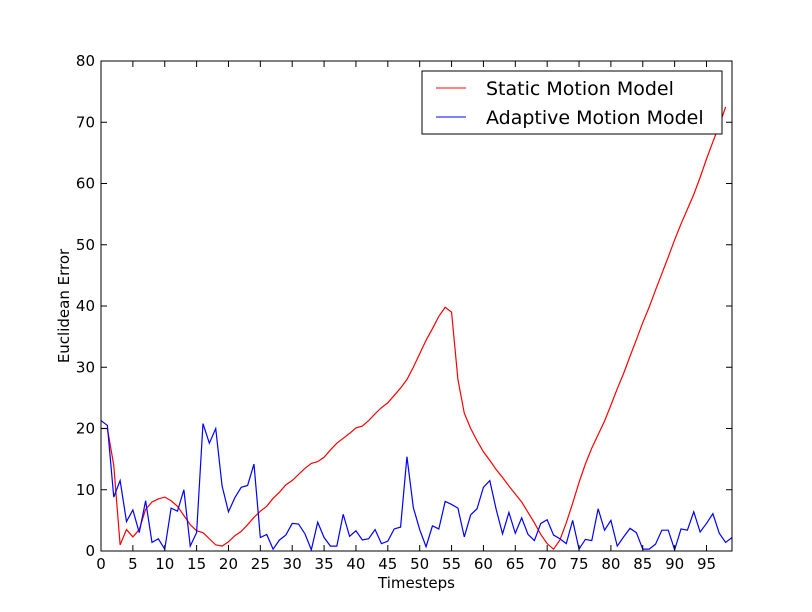  I want to click on legend-label-adaptive-motion-model: Adaptive Motion Model, so click(595, 118).